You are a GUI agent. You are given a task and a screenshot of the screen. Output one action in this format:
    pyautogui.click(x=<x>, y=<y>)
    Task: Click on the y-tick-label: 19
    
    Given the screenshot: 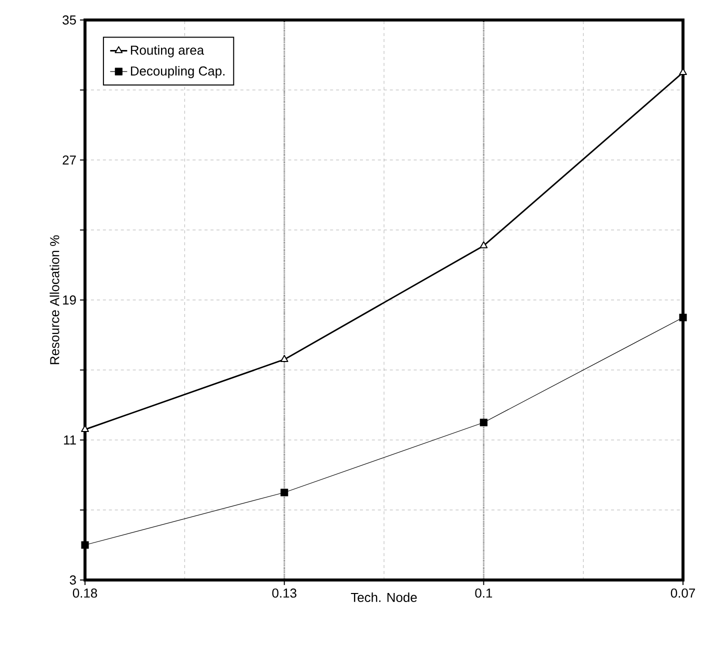 What is the action you would take?
    pyautogui.click(x=69, y=300)
    